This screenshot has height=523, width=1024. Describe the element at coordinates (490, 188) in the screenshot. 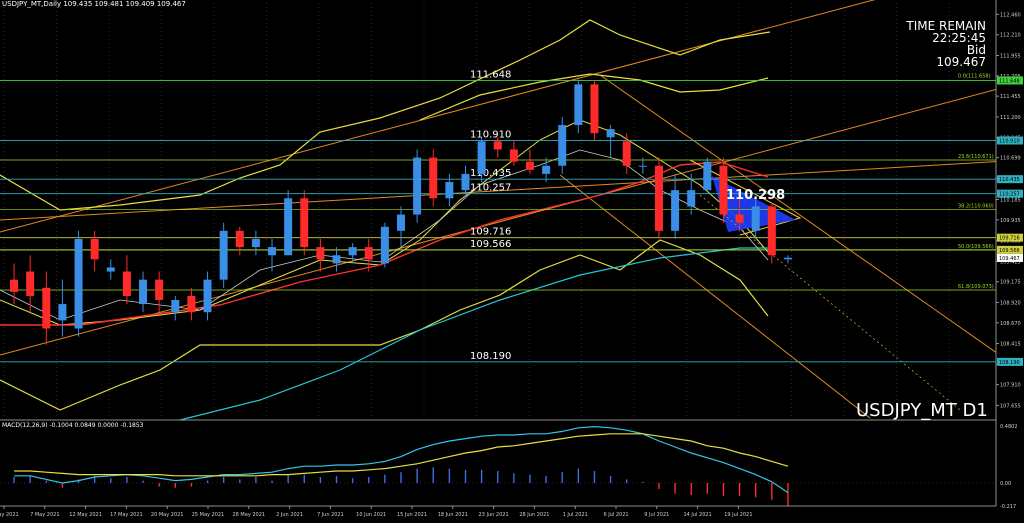

I see `level-label: 110.257` at that location.